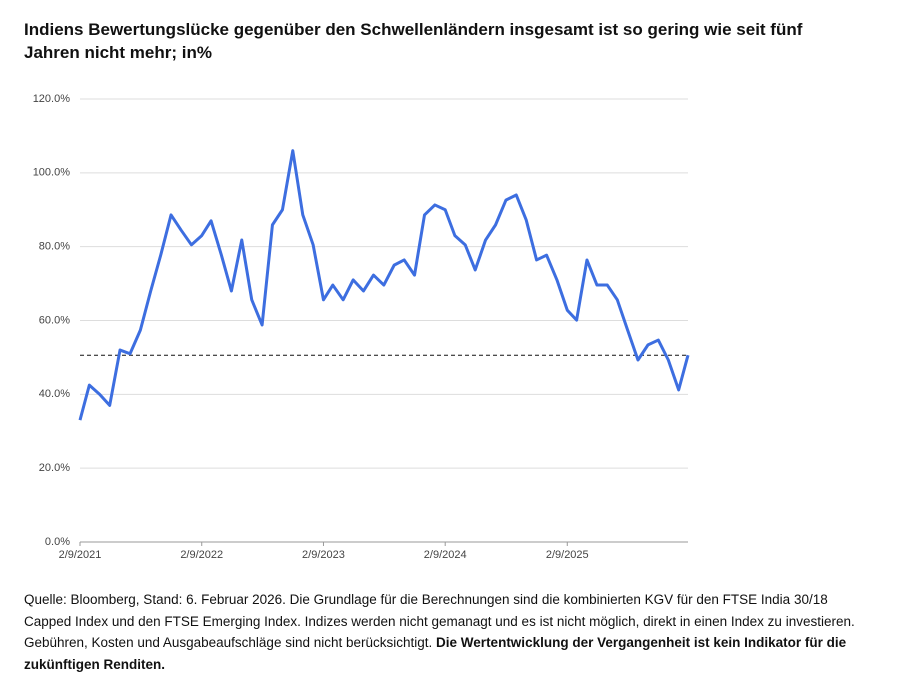  What do you see at coordinates (445, 555) in the screenshot?
I see `x-tick-label: 2/9/2024` at bounding box center [445, 555].